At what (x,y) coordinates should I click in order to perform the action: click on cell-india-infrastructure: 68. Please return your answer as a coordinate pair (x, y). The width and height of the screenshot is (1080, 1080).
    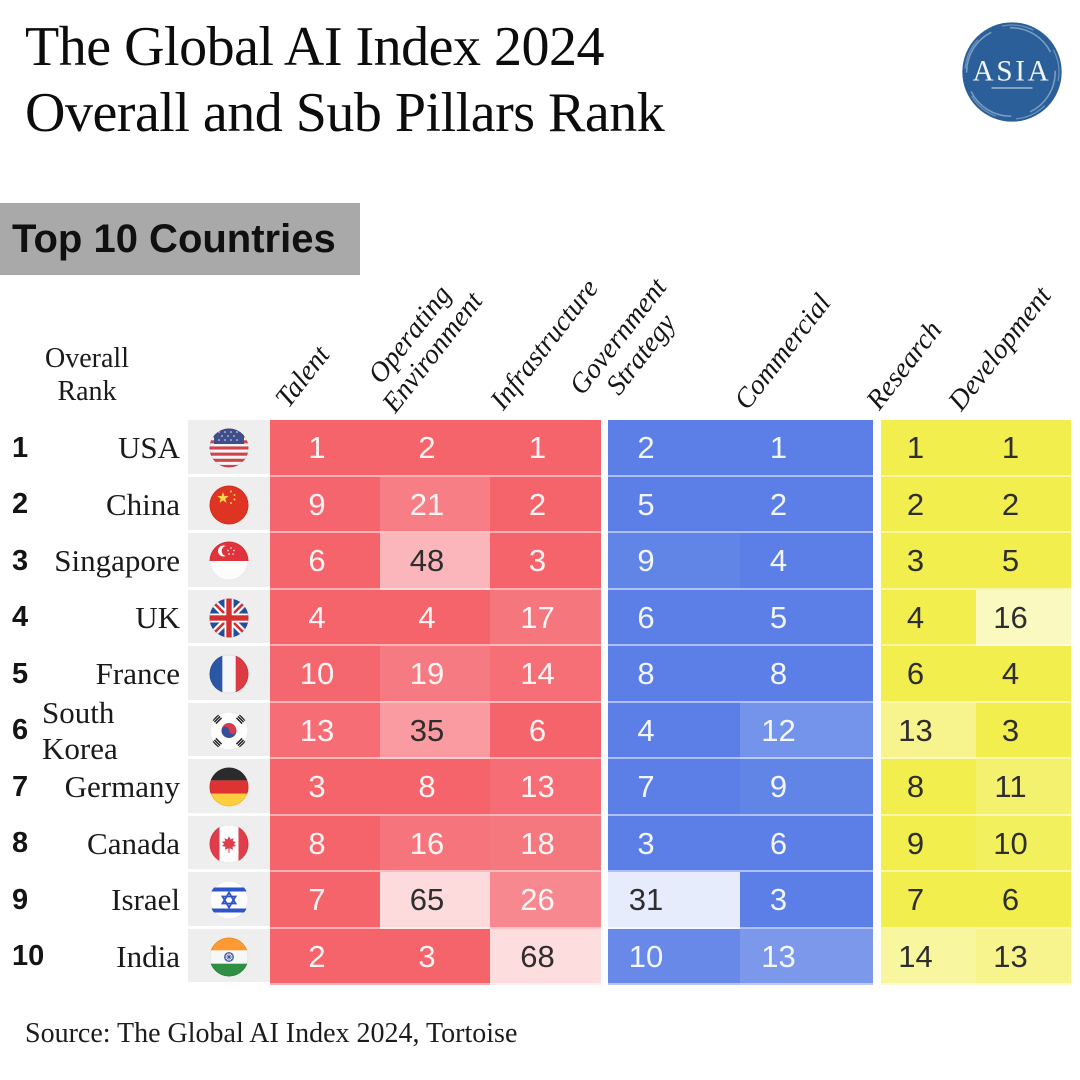
    Looking at the image, I should click on (545, 956).